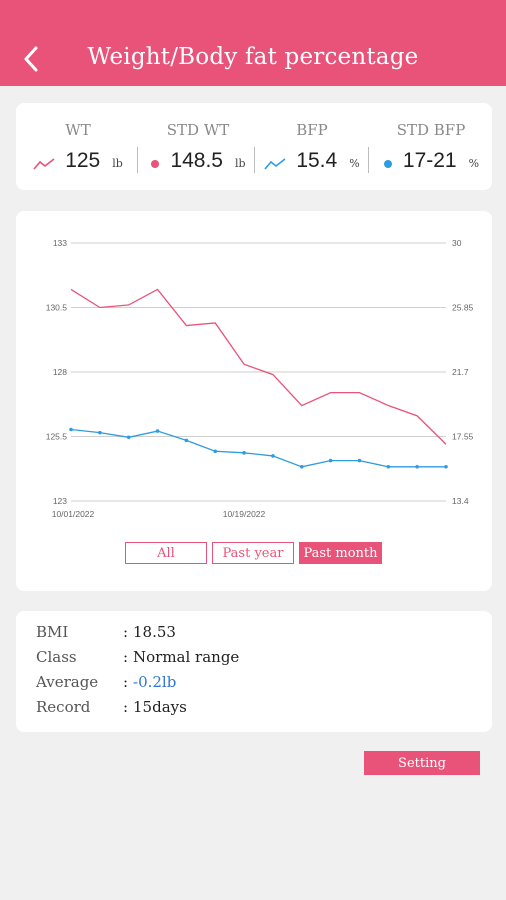  Describe the element at coordinates (155, 682) in the screenshot. I see `info-value: -0.2lb` at that location.